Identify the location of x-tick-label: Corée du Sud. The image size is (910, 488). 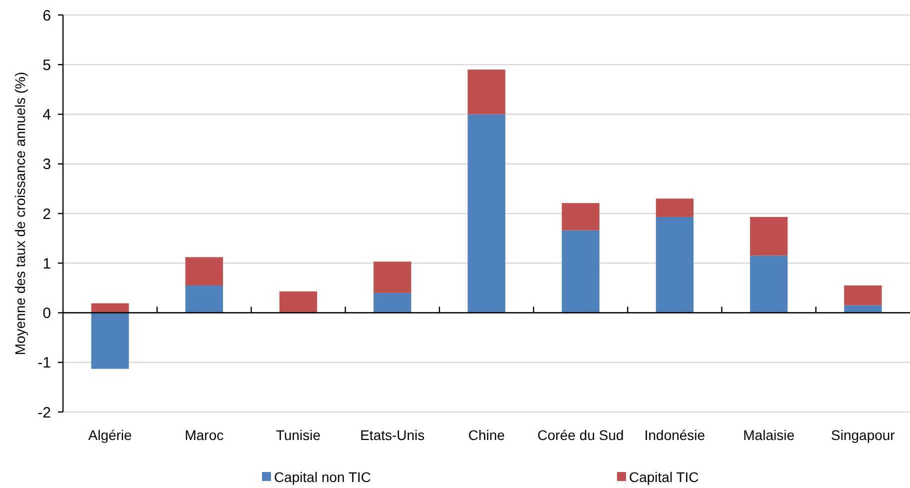
(580, 434).